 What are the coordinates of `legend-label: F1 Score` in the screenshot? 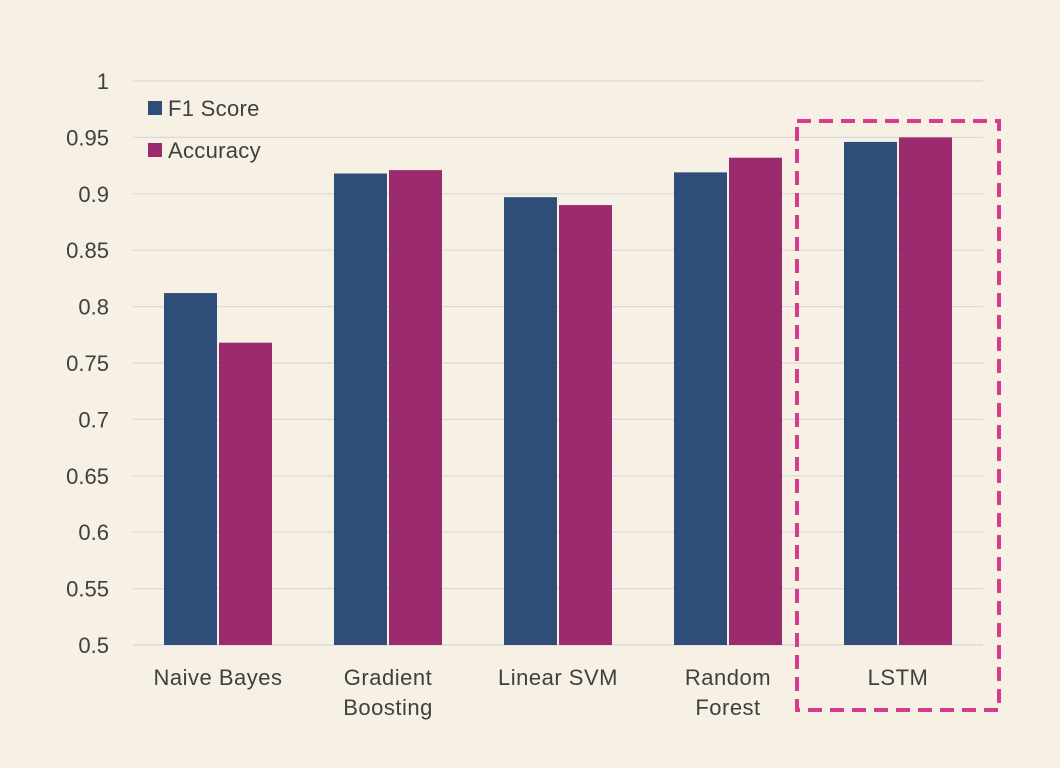 It's located at (214, 108).